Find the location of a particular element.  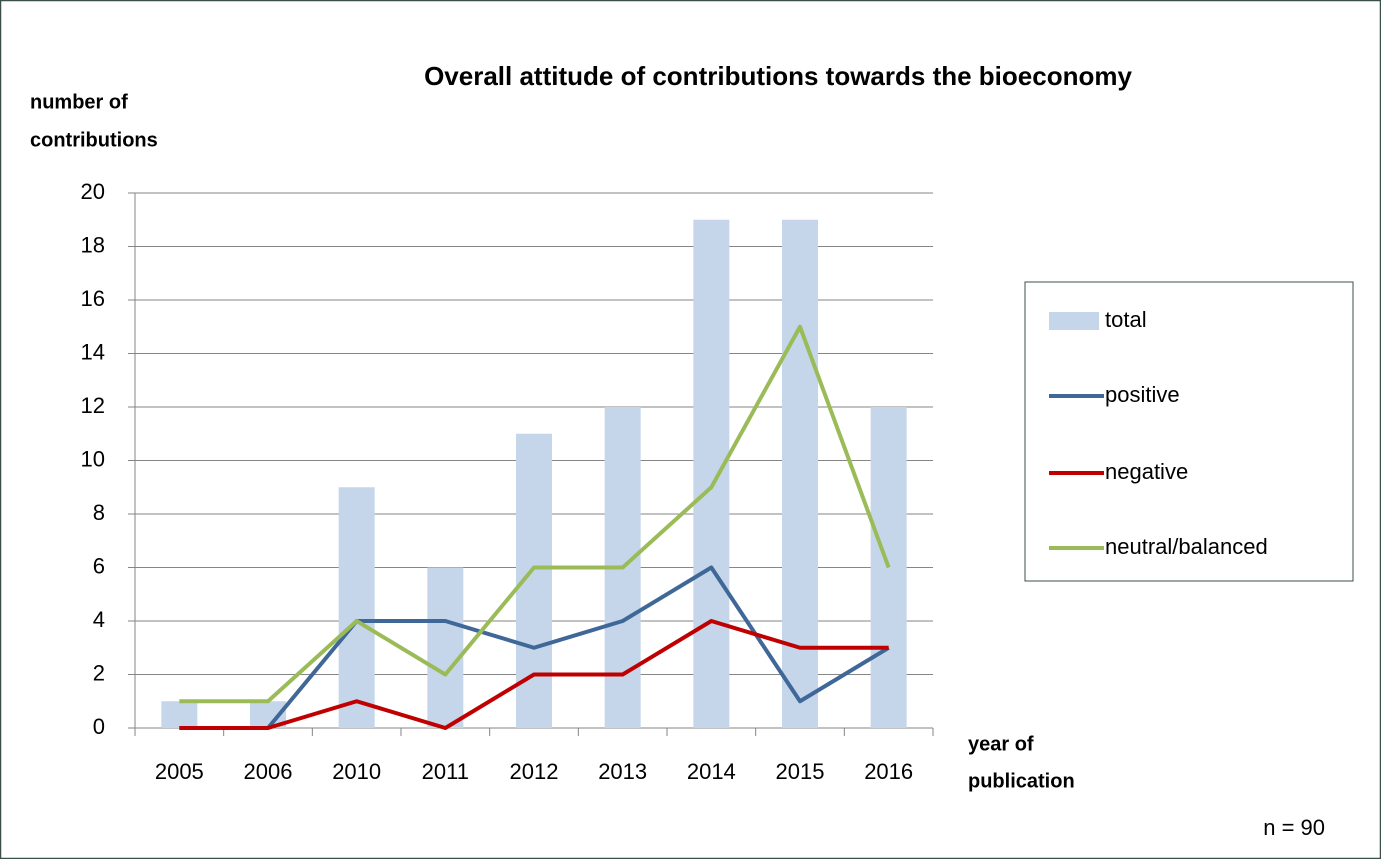

y-tick-label: 6 is located at coordinates (99, 565).